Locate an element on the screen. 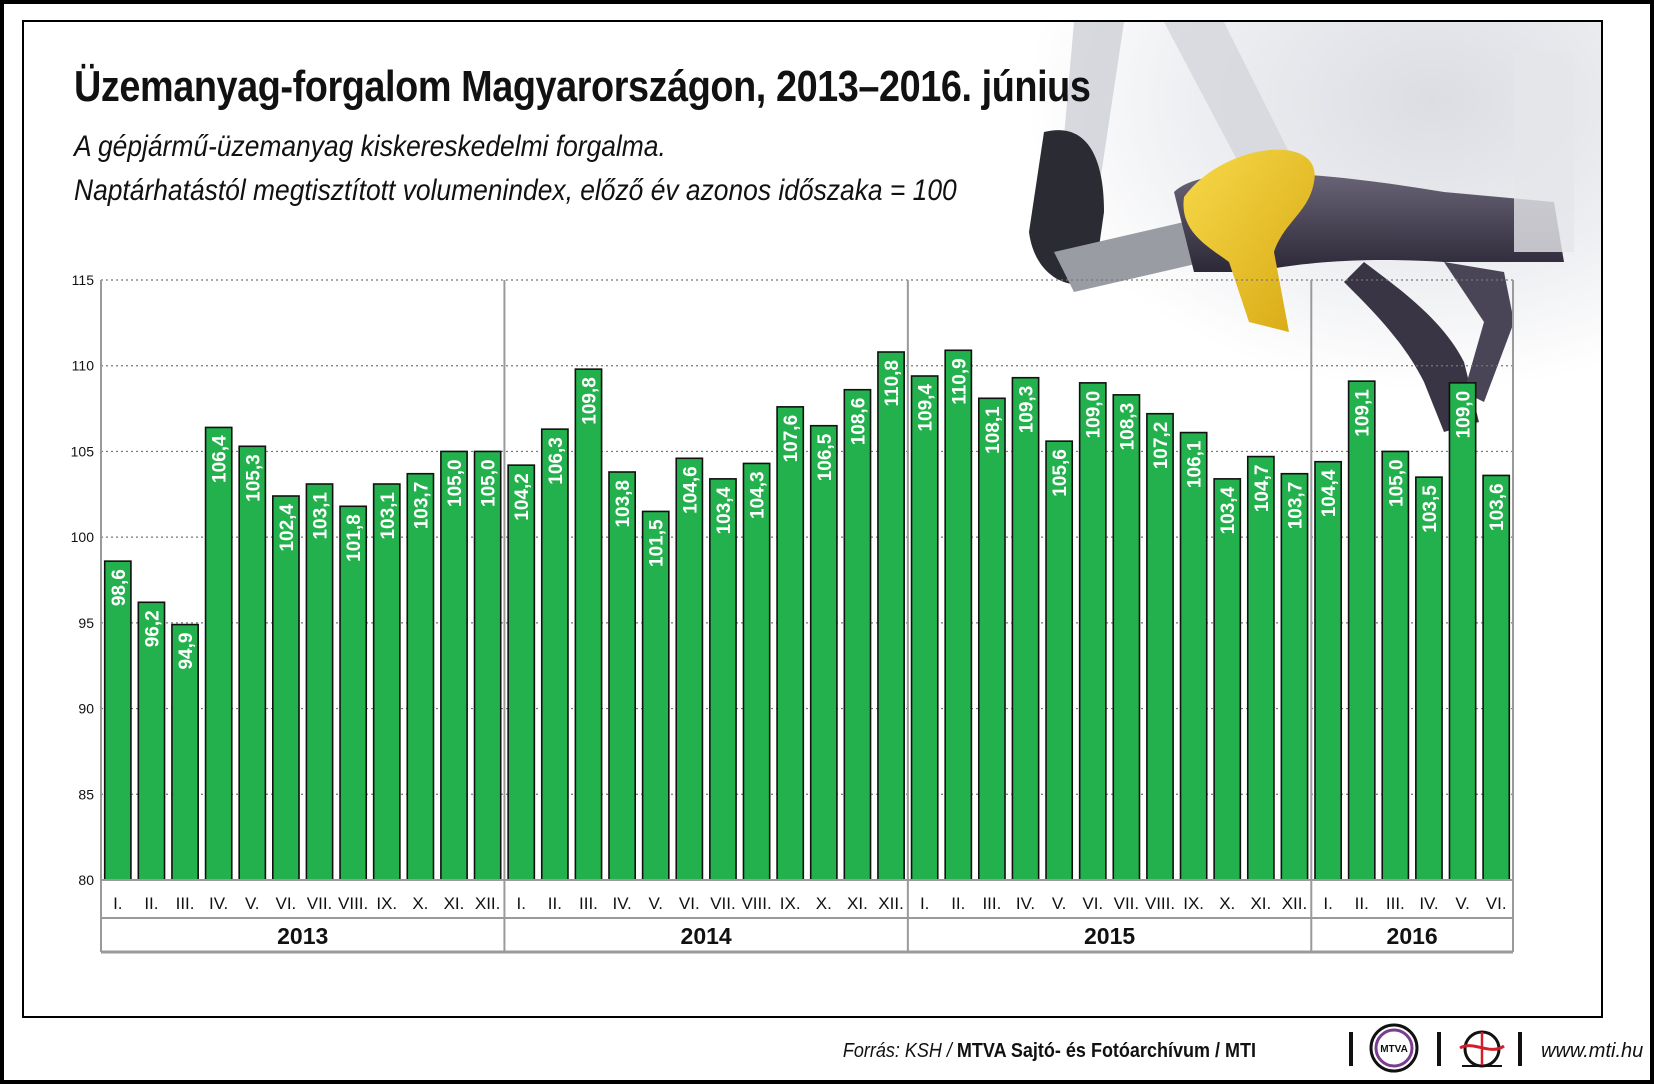  bar-value-label: 109,4 is located at coordinates (926, 408).